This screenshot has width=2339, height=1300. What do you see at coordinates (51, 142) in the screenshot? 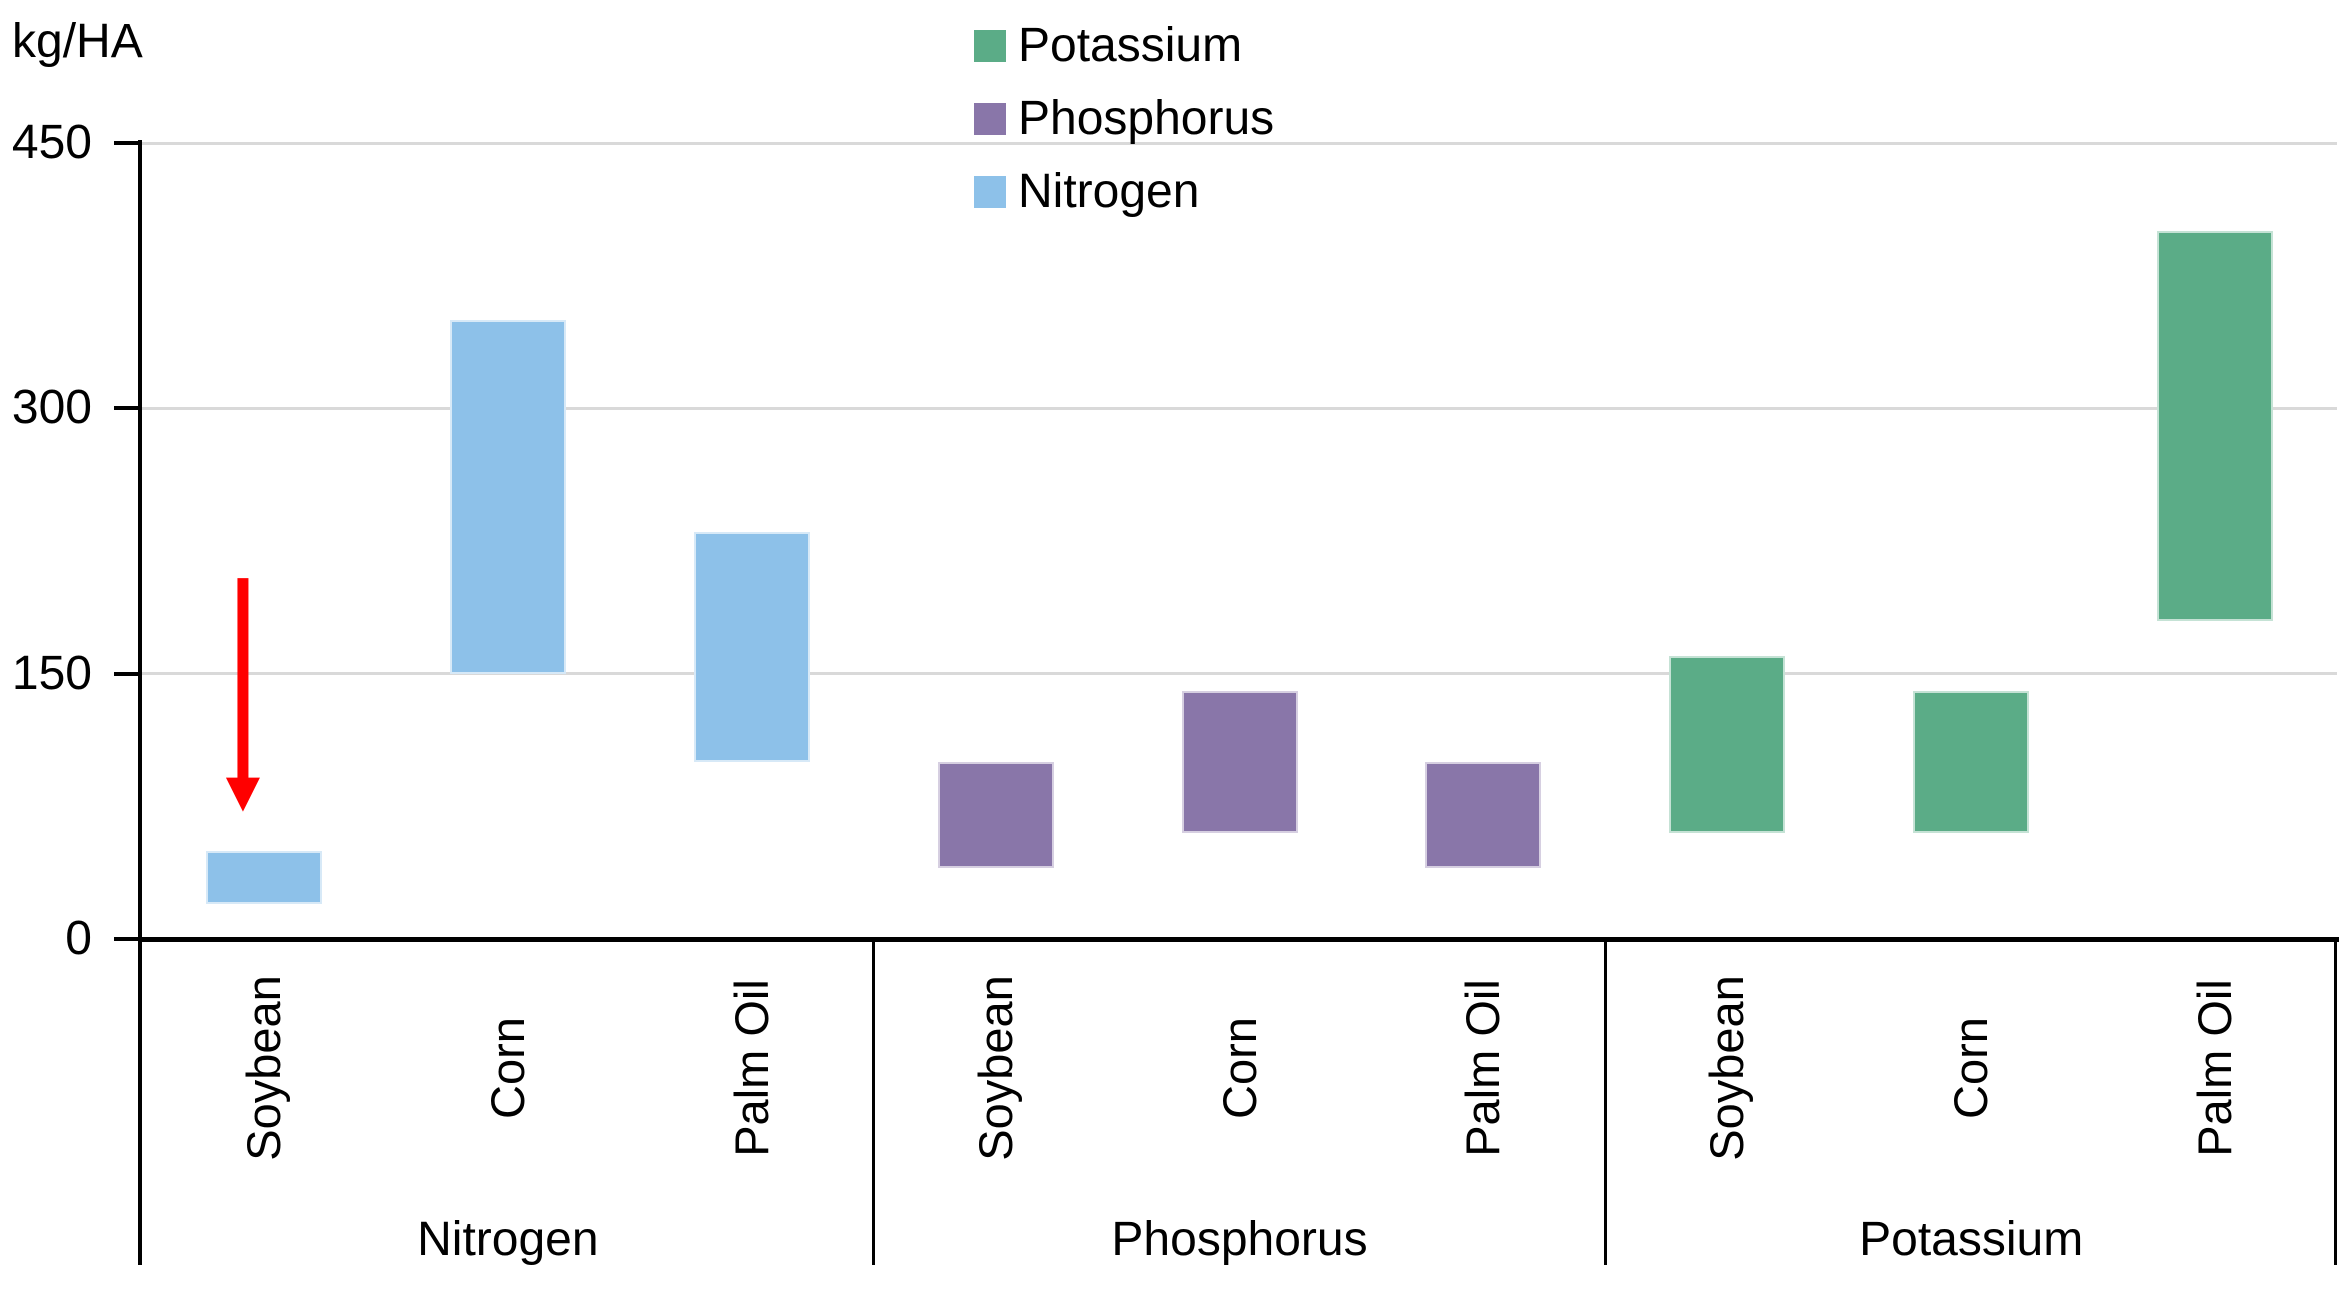
I see `y-axis-tick-label: 450` at bounding box center [51, 142].